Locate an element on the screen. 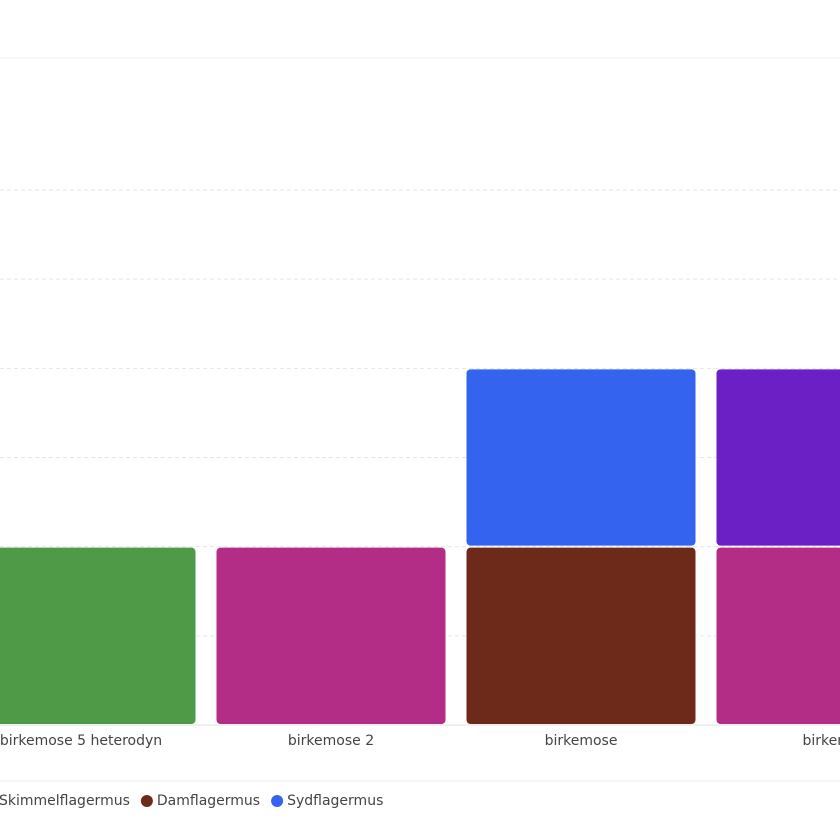  x-tick-label: birkemose 2 is located at coordinates (331, 741).